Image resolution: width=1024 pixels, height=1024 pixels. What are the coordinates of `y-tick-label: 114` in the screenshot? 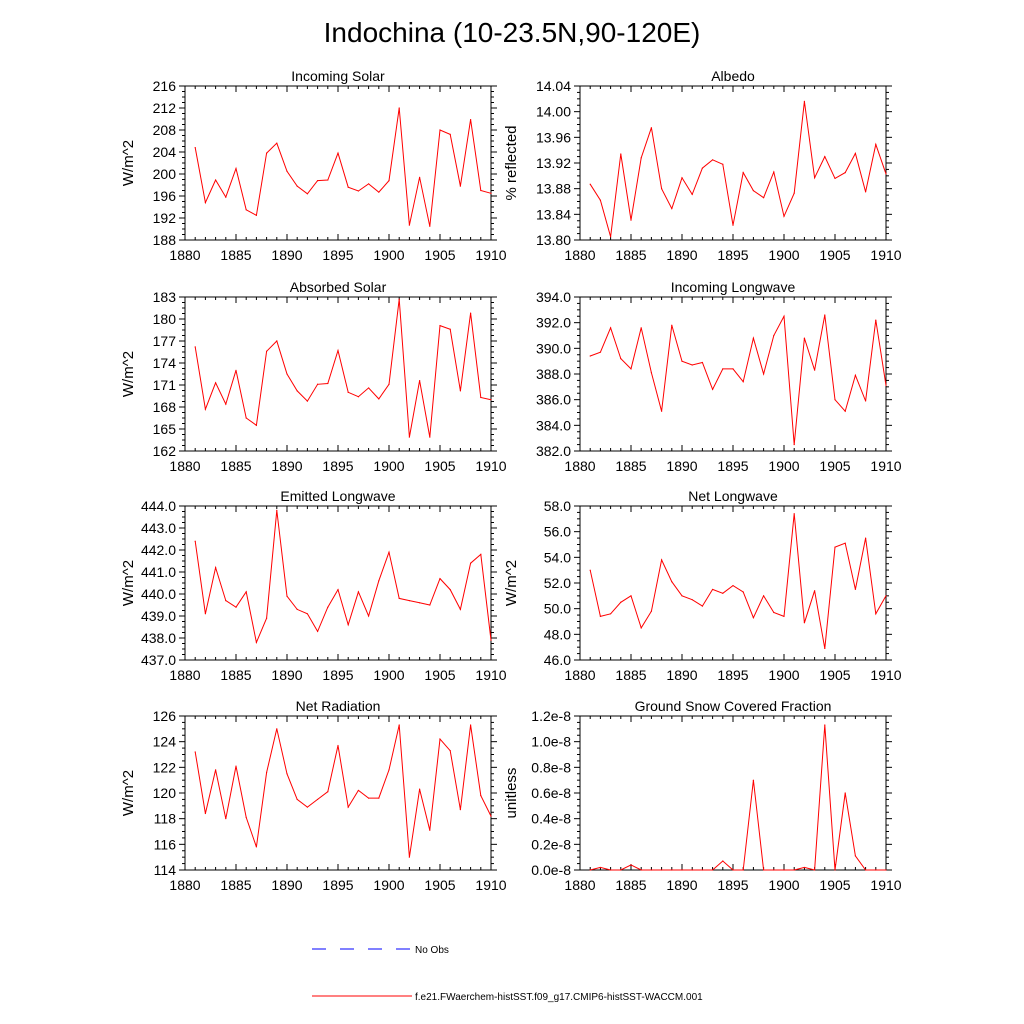 It's located at (165, 870).